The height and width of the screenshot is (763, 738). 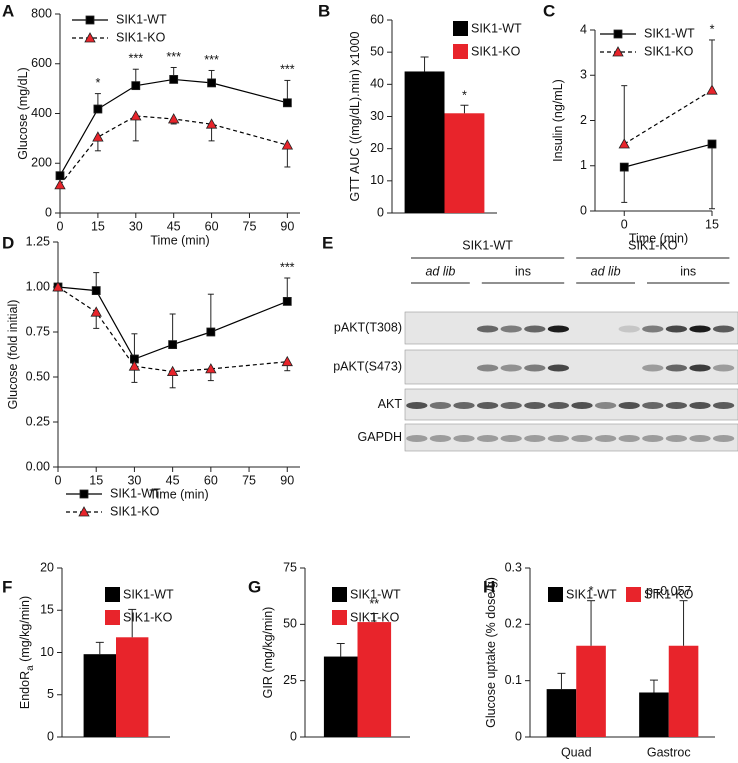 What do you see at coordinates (47, 610) in the screenshot?
I see `y-tick-label: 15` at bounding box center [47, 610].